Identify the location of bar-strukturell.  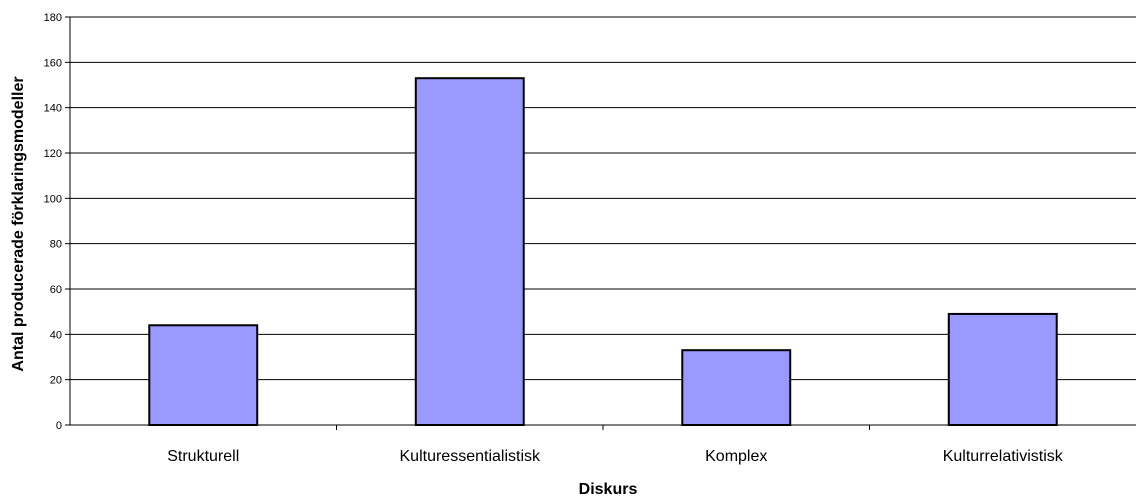
(203, 375).